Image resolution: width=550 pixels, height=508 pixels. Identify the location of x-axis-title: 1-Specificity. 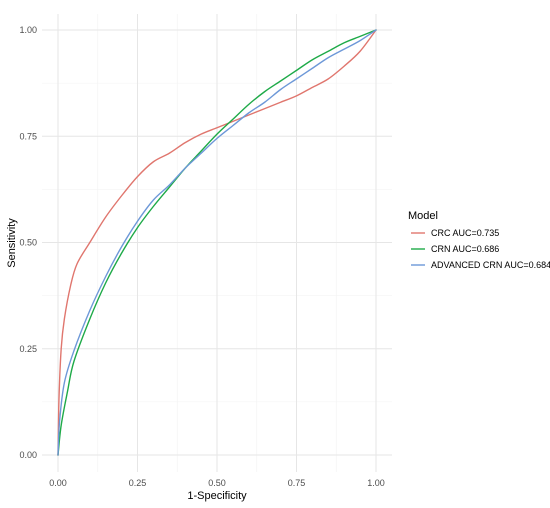
(217, 496).